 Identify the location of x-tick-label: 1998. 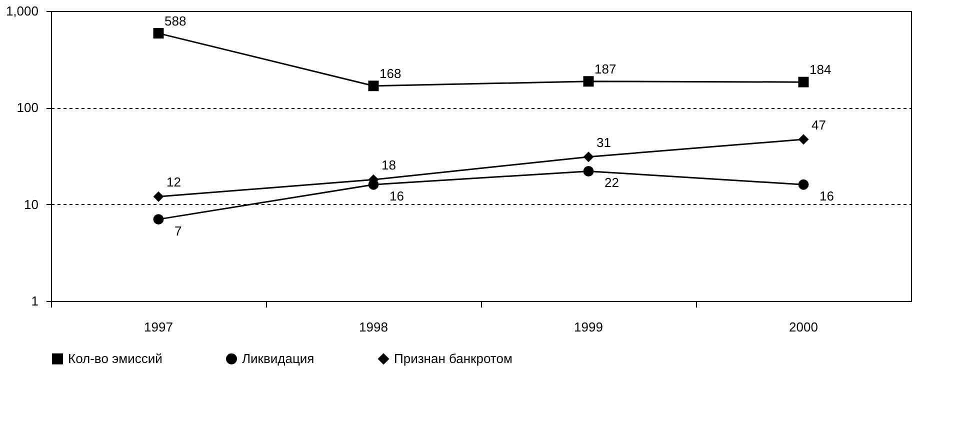
(373, 327).